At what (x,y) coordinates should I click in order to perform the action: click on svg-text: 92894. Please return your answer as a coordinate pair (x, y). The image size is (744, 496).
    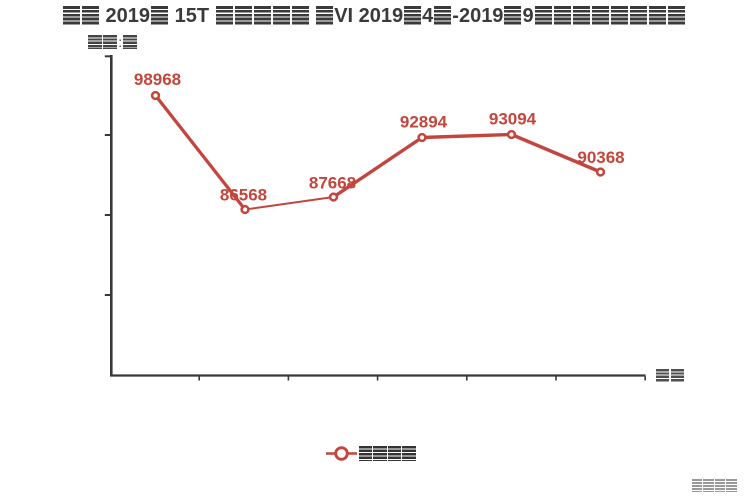
    Looking at the image, I should click on (424, 122).